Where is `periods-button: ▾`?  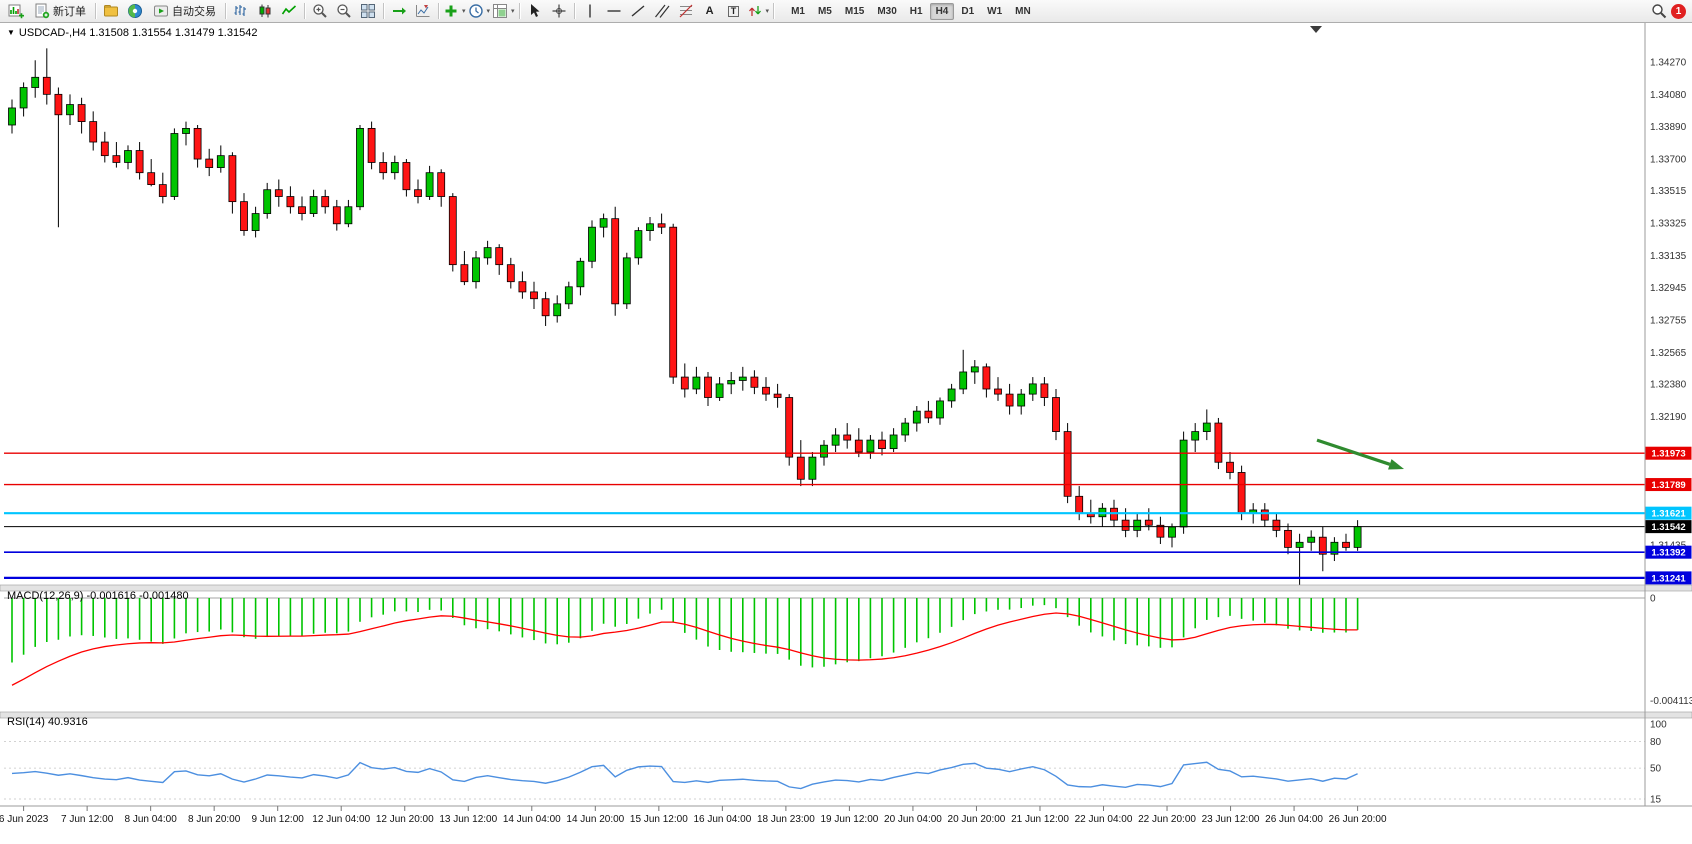
periods-button: ▾ is located at coordinates (479, 11).